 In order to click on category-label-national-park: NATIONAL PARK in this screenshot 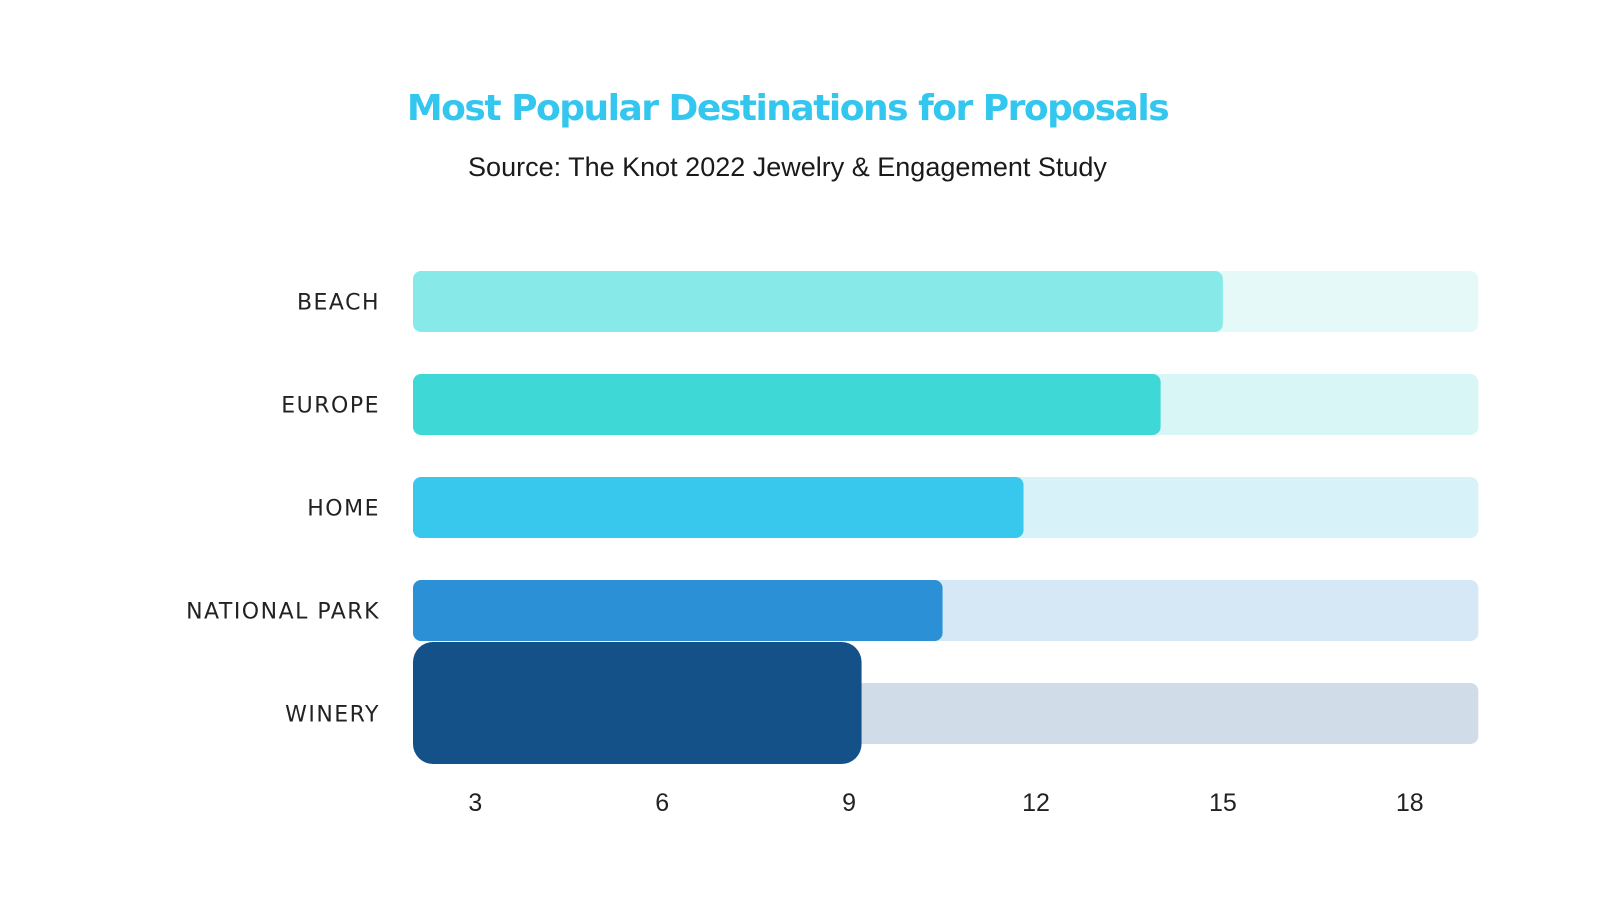, I will do `click(283, 612)`.